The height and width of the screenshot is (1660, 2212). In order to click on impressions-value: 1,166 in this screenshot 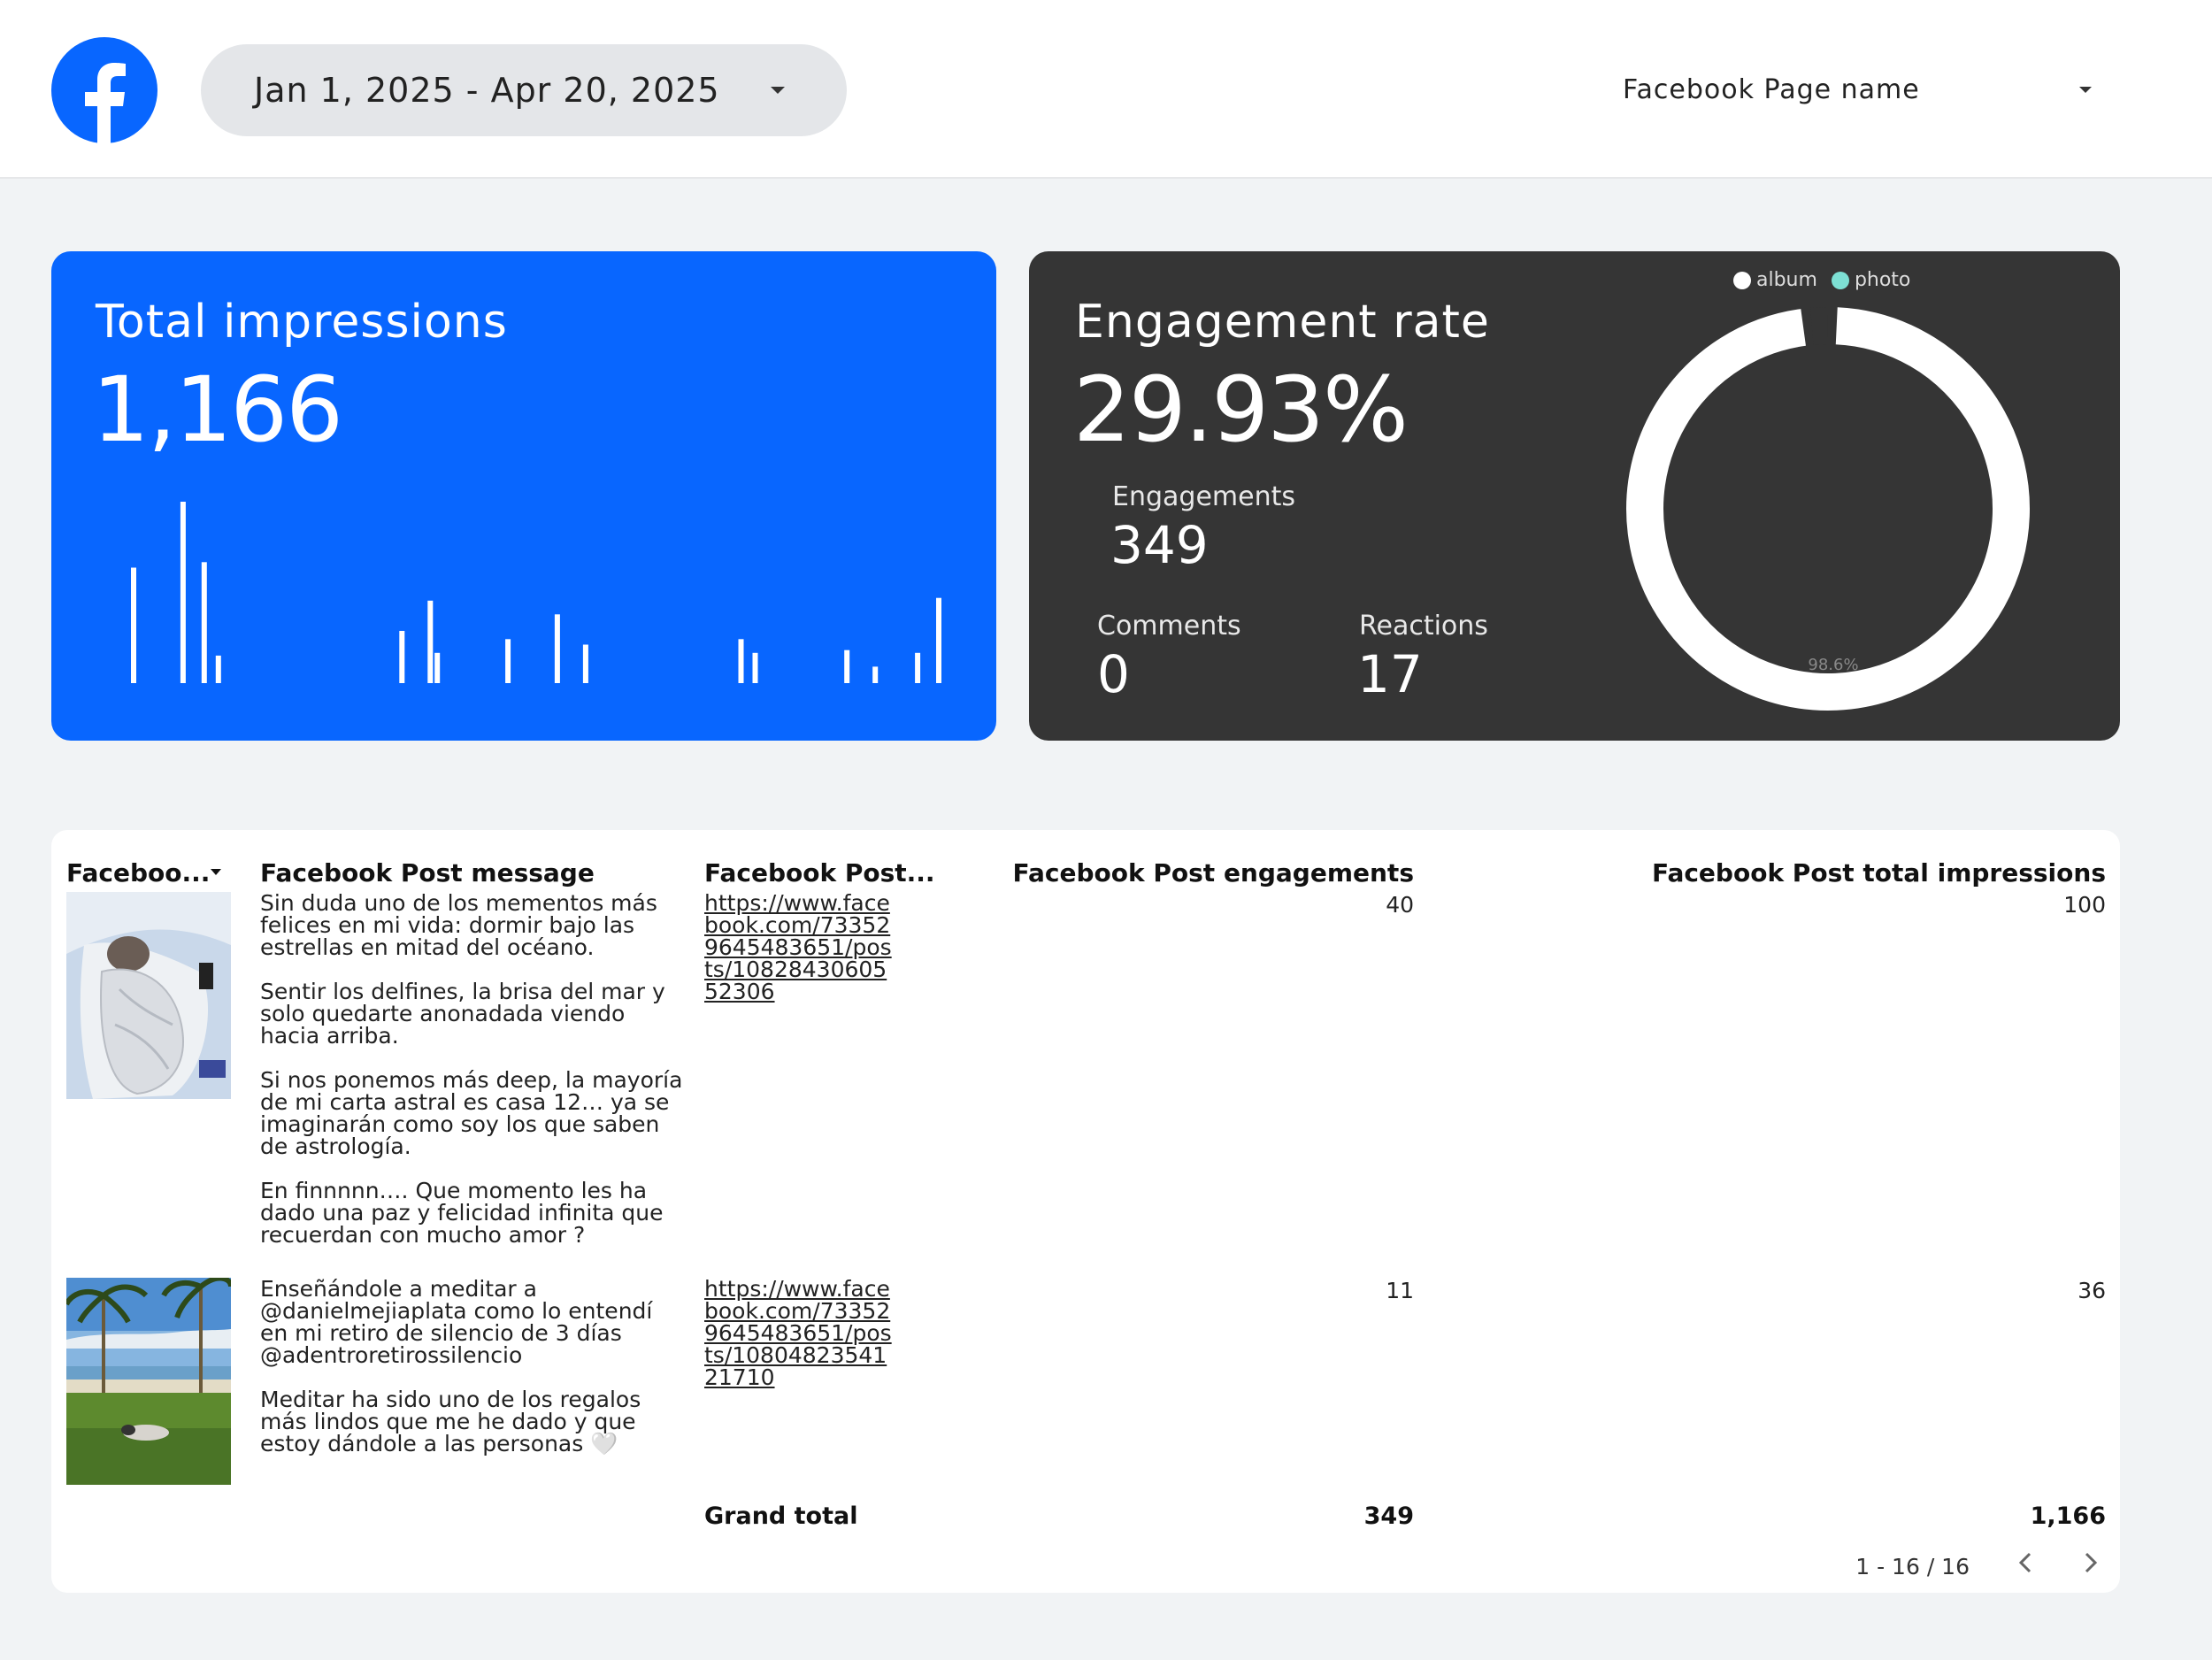, I will do `click(218, 410)`.